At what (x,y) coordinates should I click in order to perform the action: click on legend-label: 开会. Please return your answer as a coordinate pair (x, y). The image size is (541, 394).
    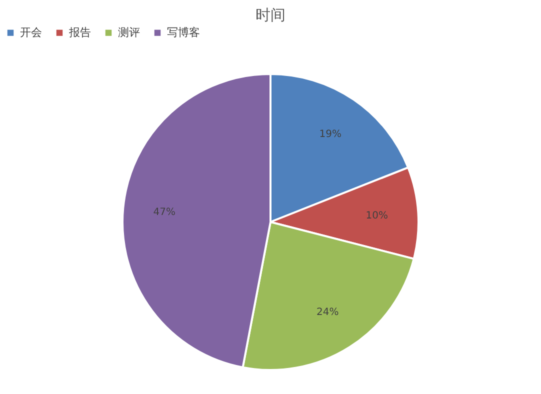
    Looking at the image, I should click on (31, 32).